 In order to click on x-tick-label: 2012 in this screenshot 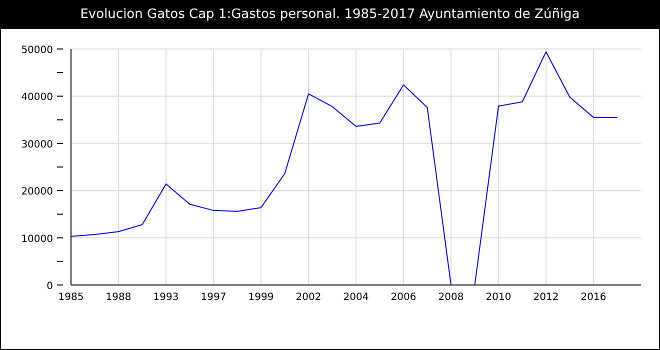, I will do `click(546, 298)`.